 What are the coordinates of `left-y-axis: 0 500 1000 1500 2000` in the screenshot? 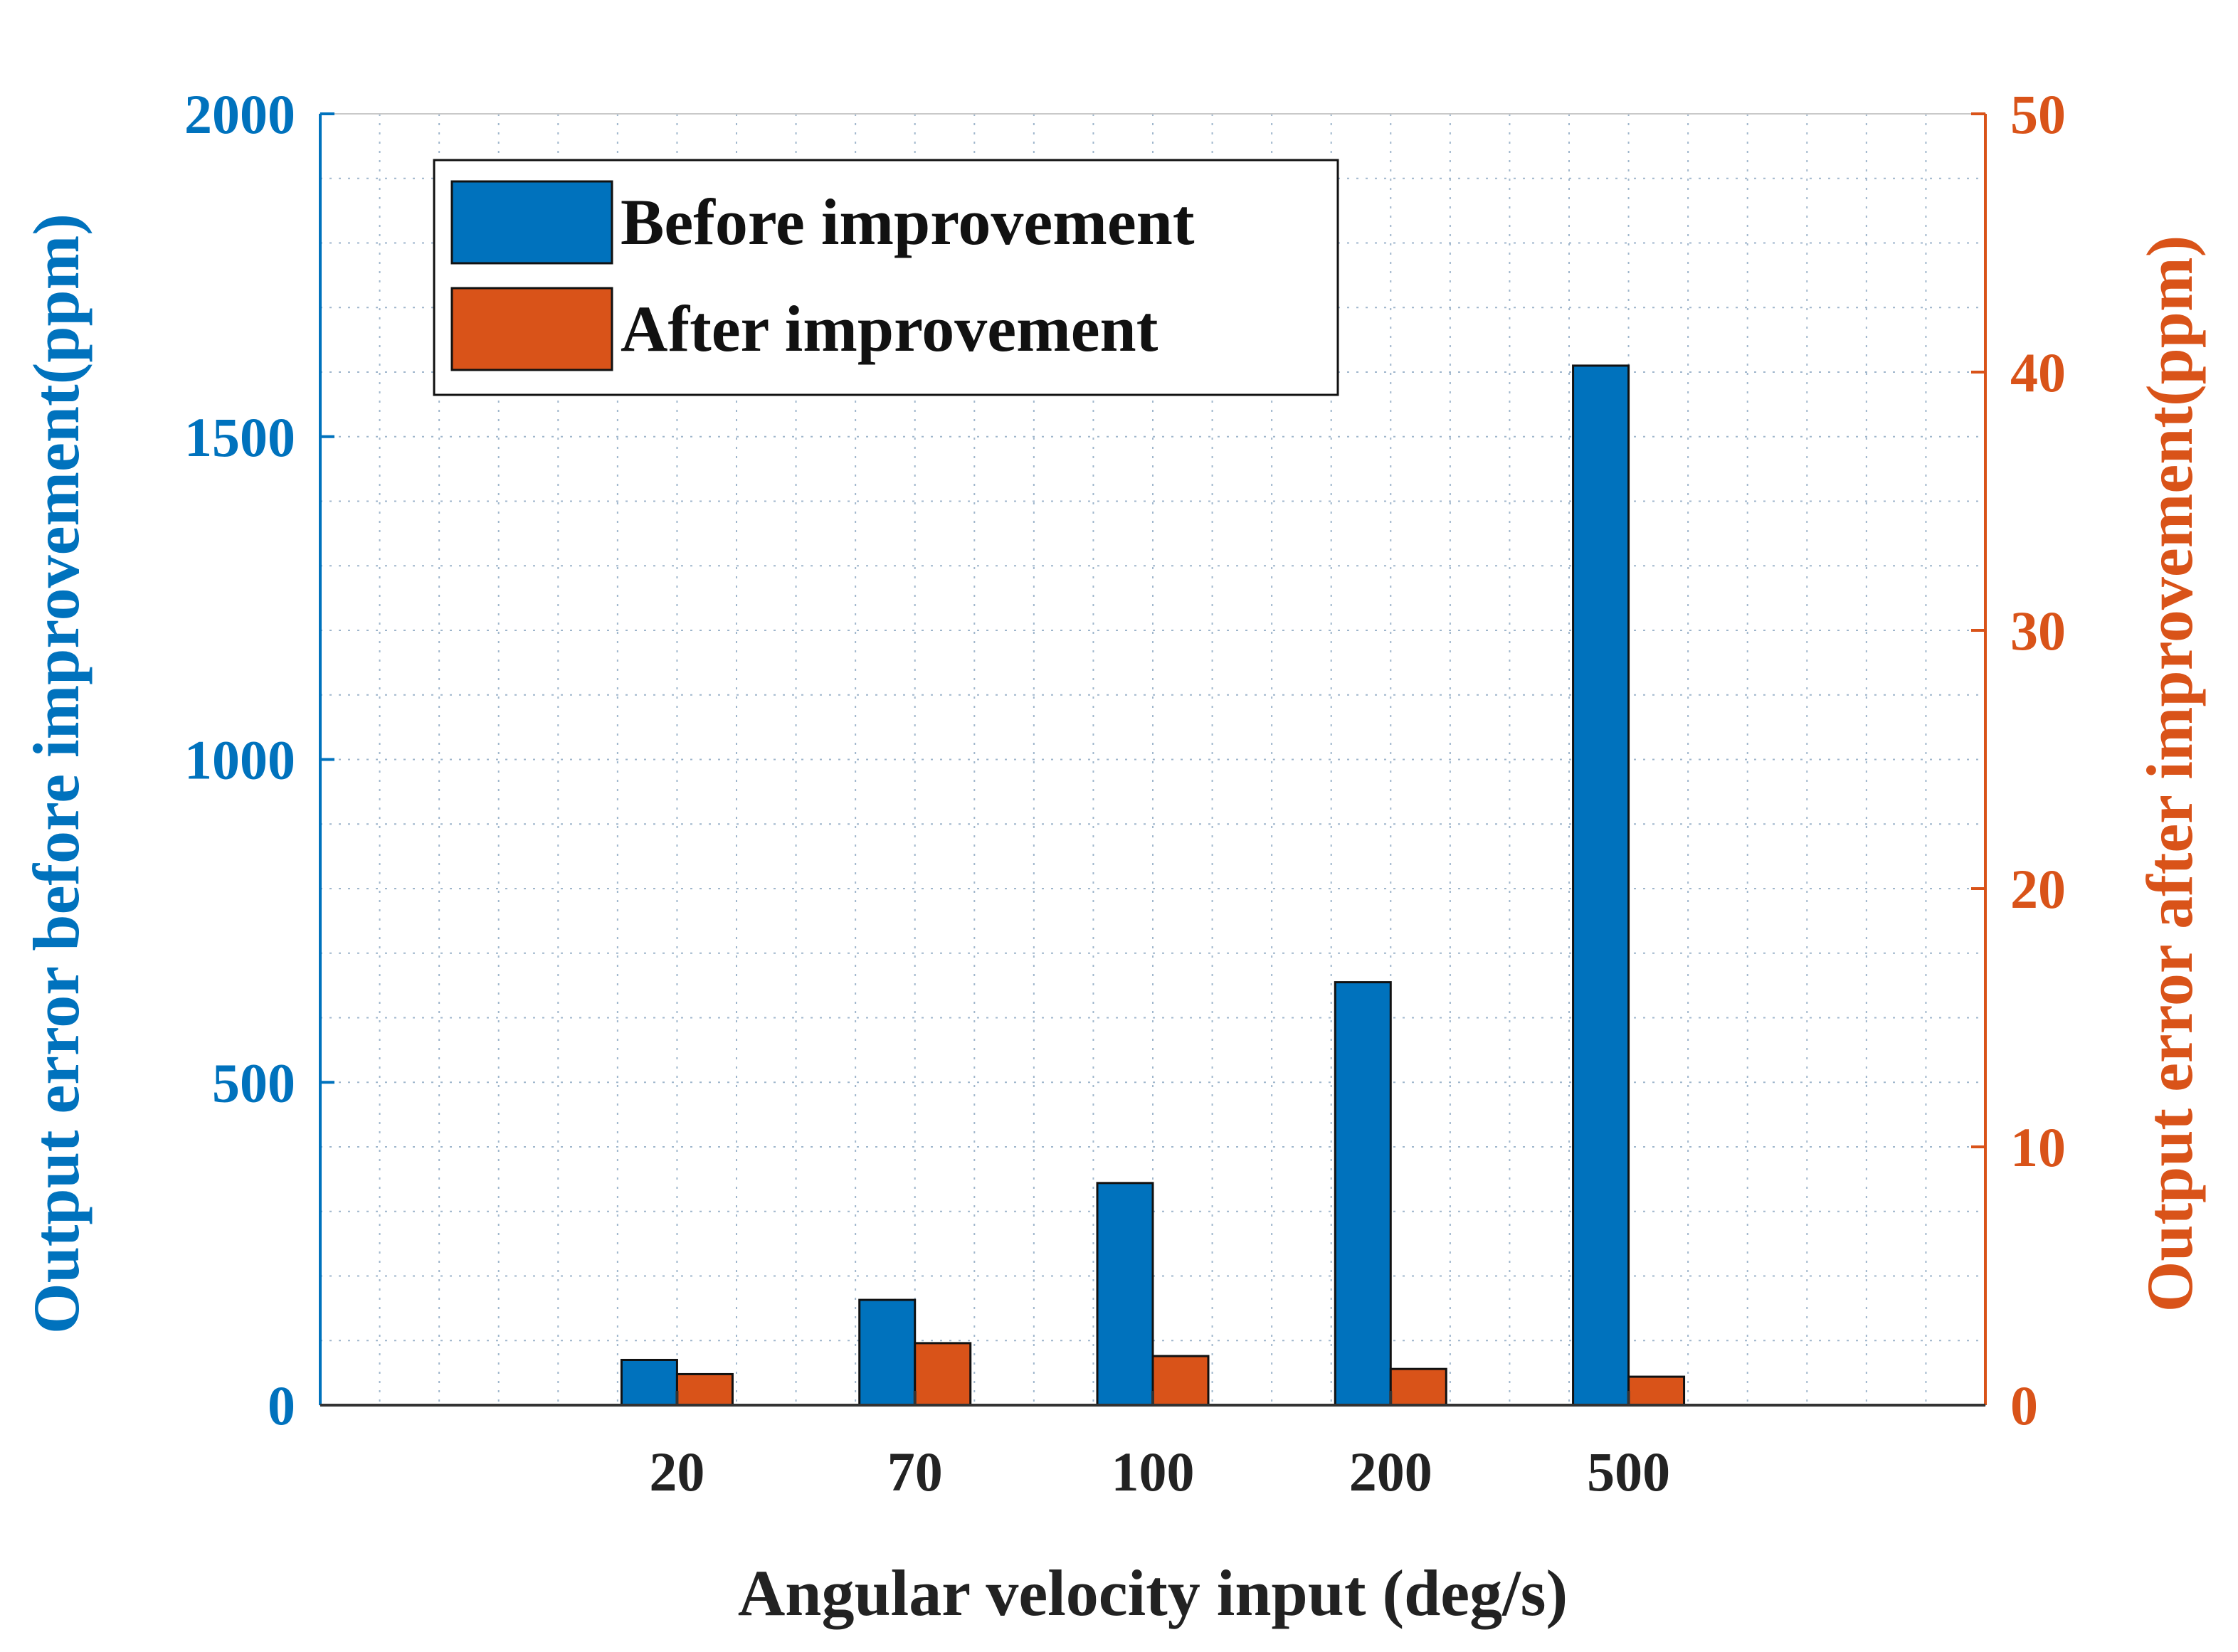 It's located at (259, 759).